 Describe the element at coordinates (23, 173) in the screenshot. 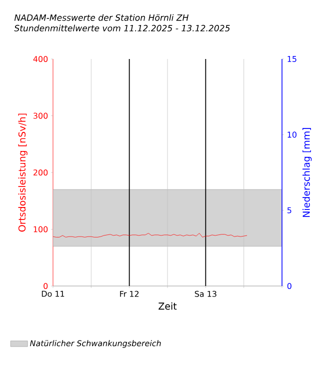

I see `y-axis-title: Ortsdosisleistung [nSv/h]` at that location.